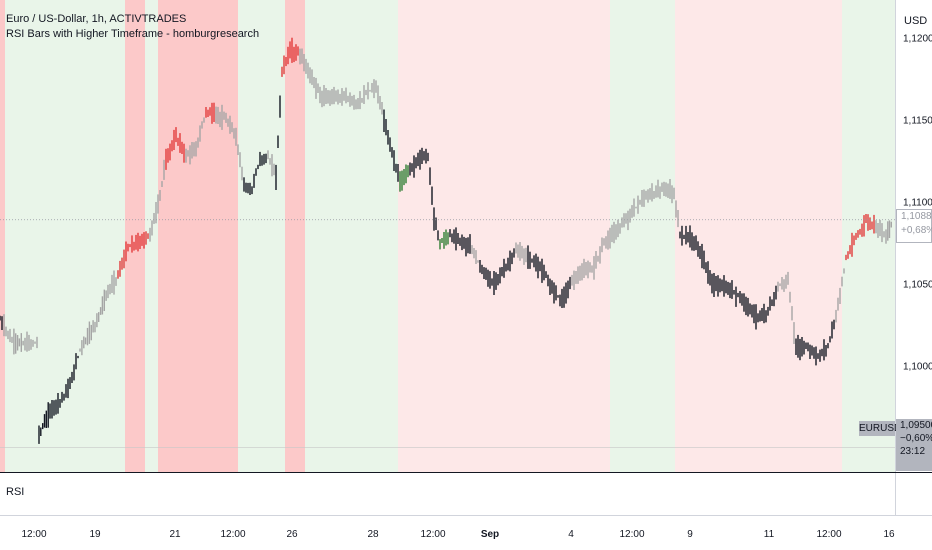 This screenshot has width=932, height=550. Describe the element at coordinates (880, 428) in the screenshot. I see `symbol-tag: EURUSD` at that location.